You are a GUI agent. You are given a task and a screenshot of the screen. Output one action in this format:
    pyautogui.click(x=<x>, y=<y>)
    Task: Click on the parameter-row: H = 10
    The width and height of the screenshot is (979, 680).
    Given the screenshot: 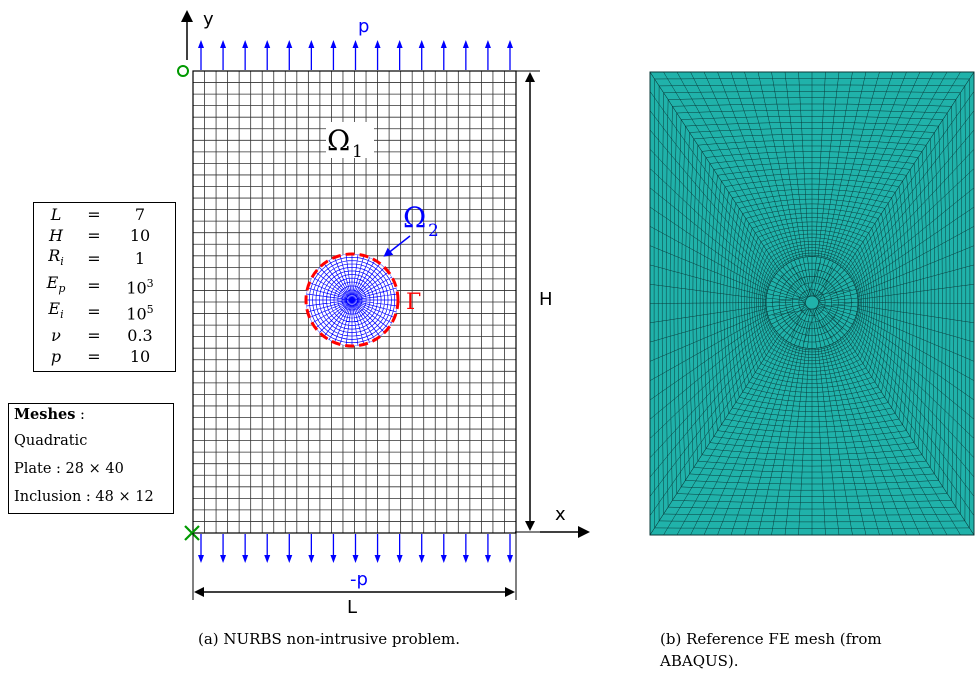 What is the action you would take?
    pyautogui.click(x=100, y=235)
    